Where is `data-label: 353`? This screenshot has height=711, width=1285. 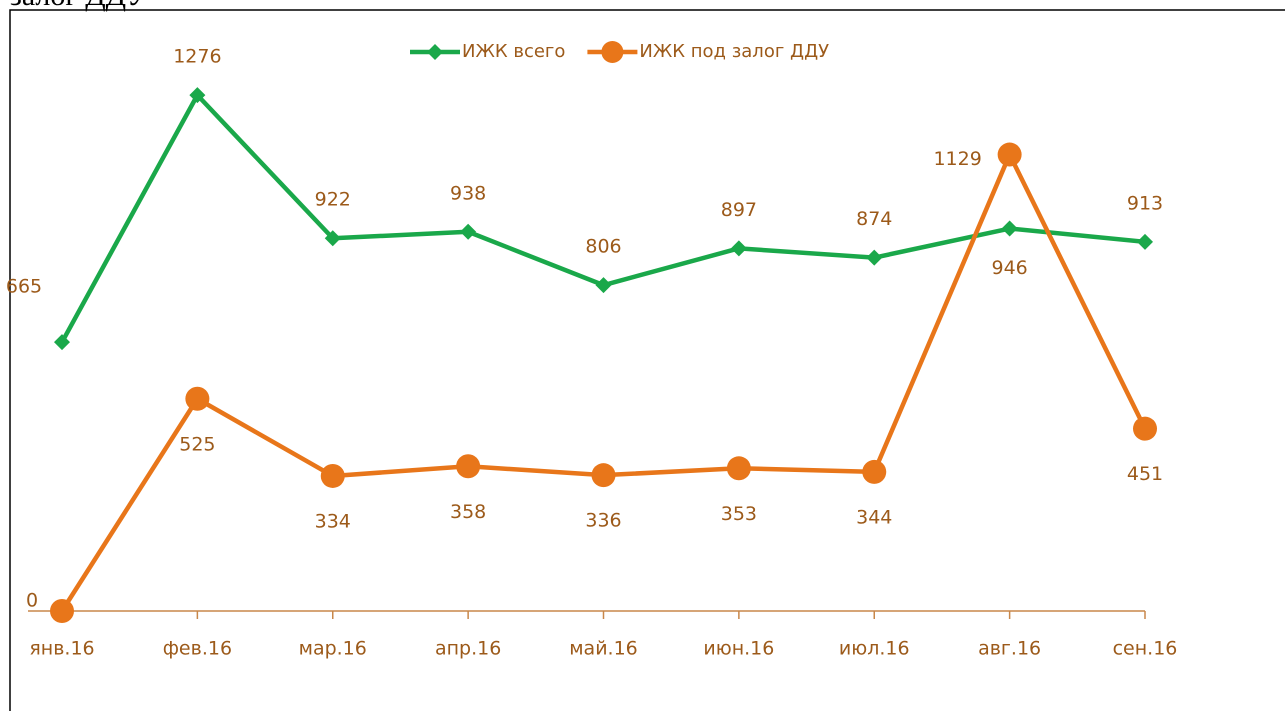
data-label: 353 is located at coordinates (739, 514).